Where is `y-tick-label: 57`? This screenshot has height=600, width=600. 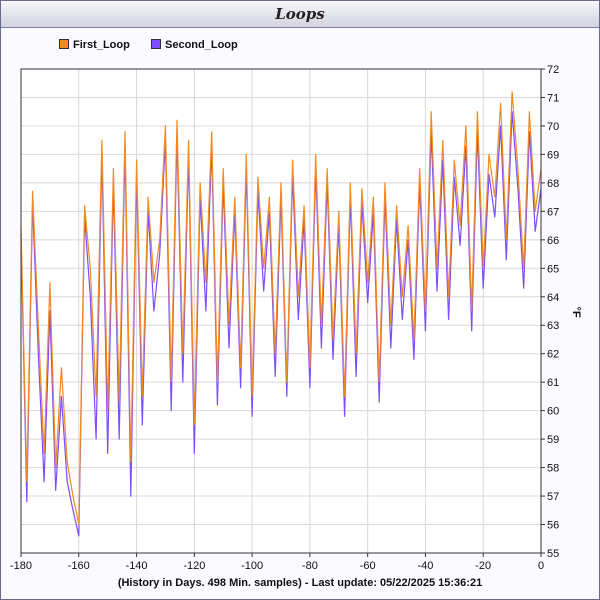
y-tick-label: 57 is located at coordinates (553, 497).